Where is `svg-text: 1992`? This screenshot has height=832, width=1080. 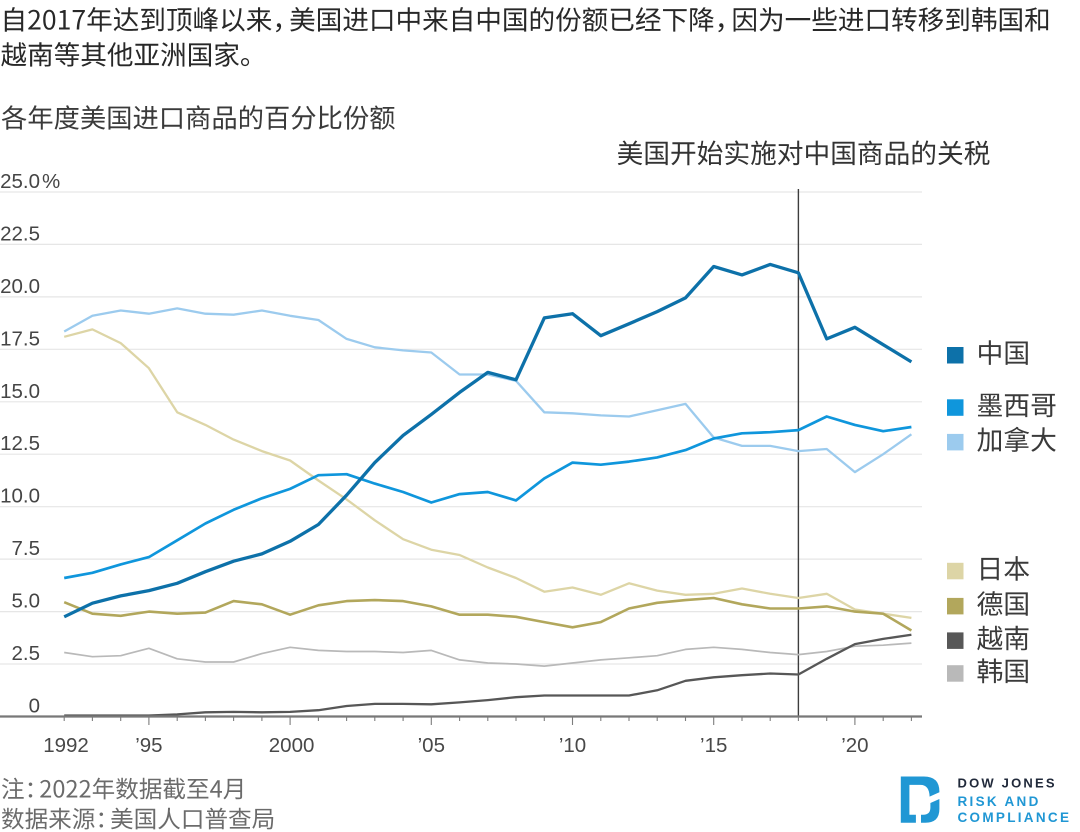
svg-text: 1992 is located at coordinates (66, 745).